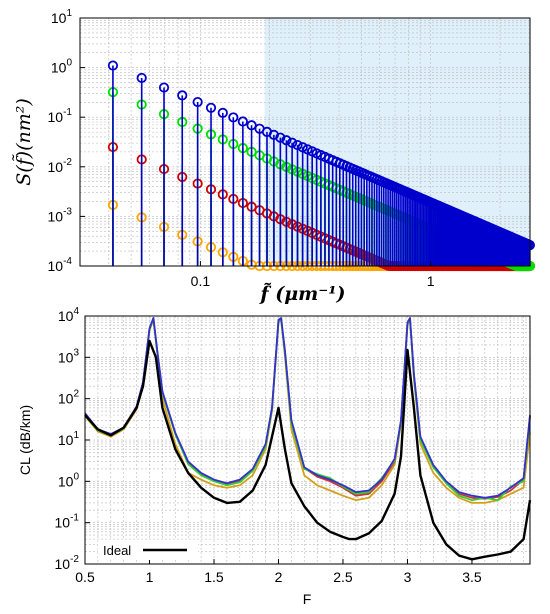 This screenshot has width=550, height=614. Describe the element at coordinates (69, 315) in the screenshot. I see `y-tick-label: 10⁴` at that location.